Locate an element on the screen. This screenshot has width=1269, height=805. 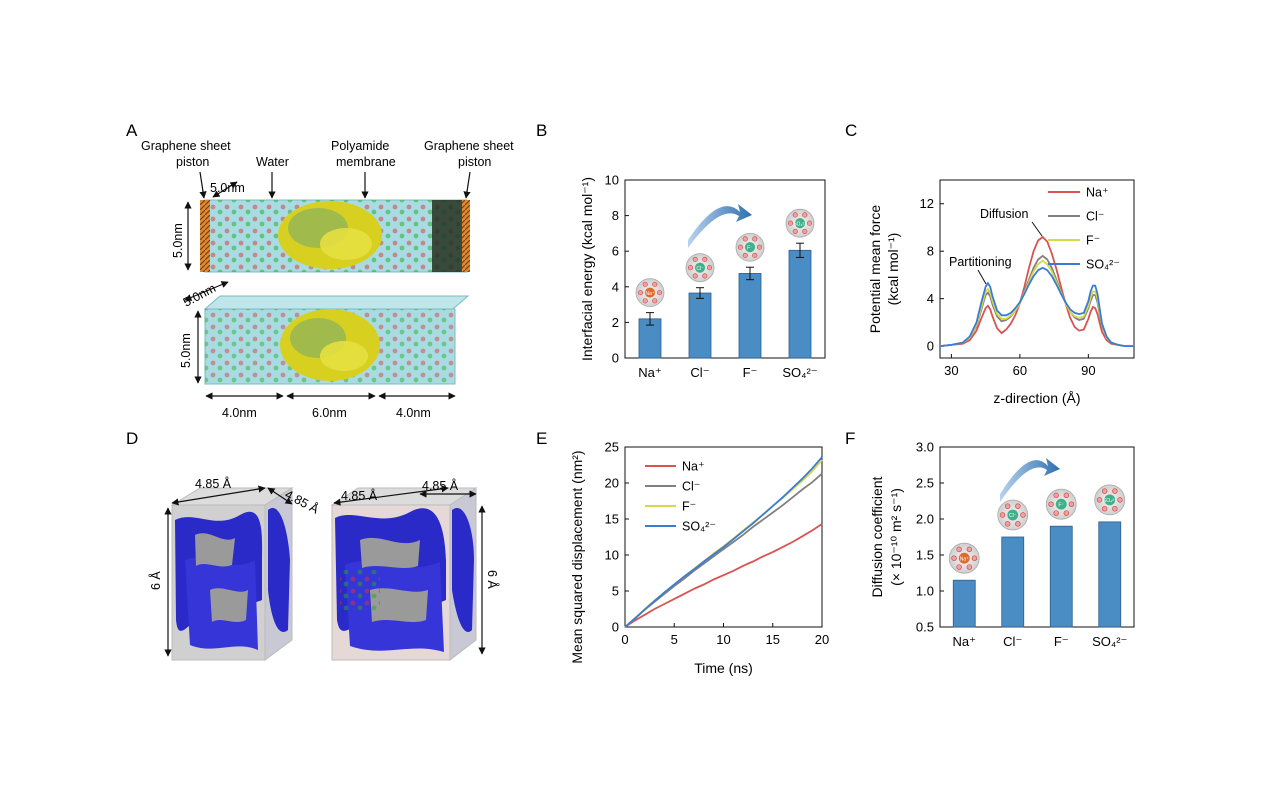
chart-f-category-label: Cl⁻ is located at coordinates (1012, 641).